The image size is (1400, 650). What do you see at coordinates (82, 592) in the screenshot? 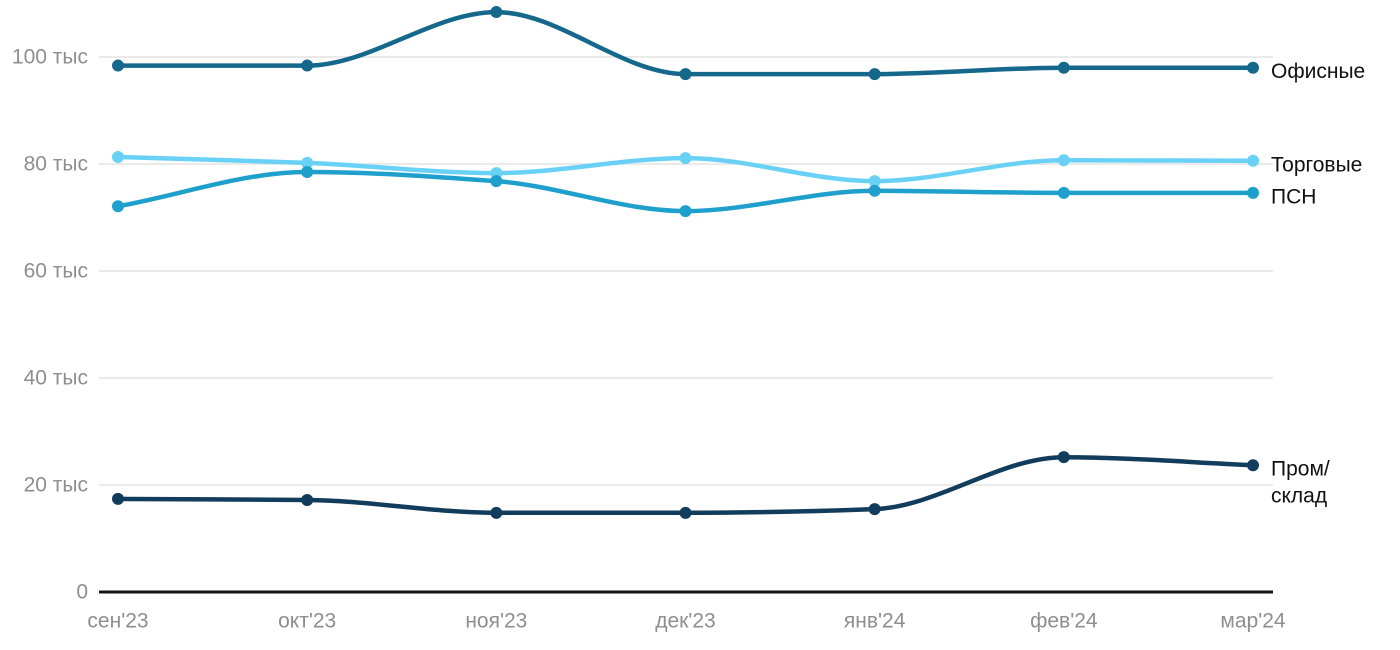
I see `y-tick-label: 0` at bounding box center [82, 592].